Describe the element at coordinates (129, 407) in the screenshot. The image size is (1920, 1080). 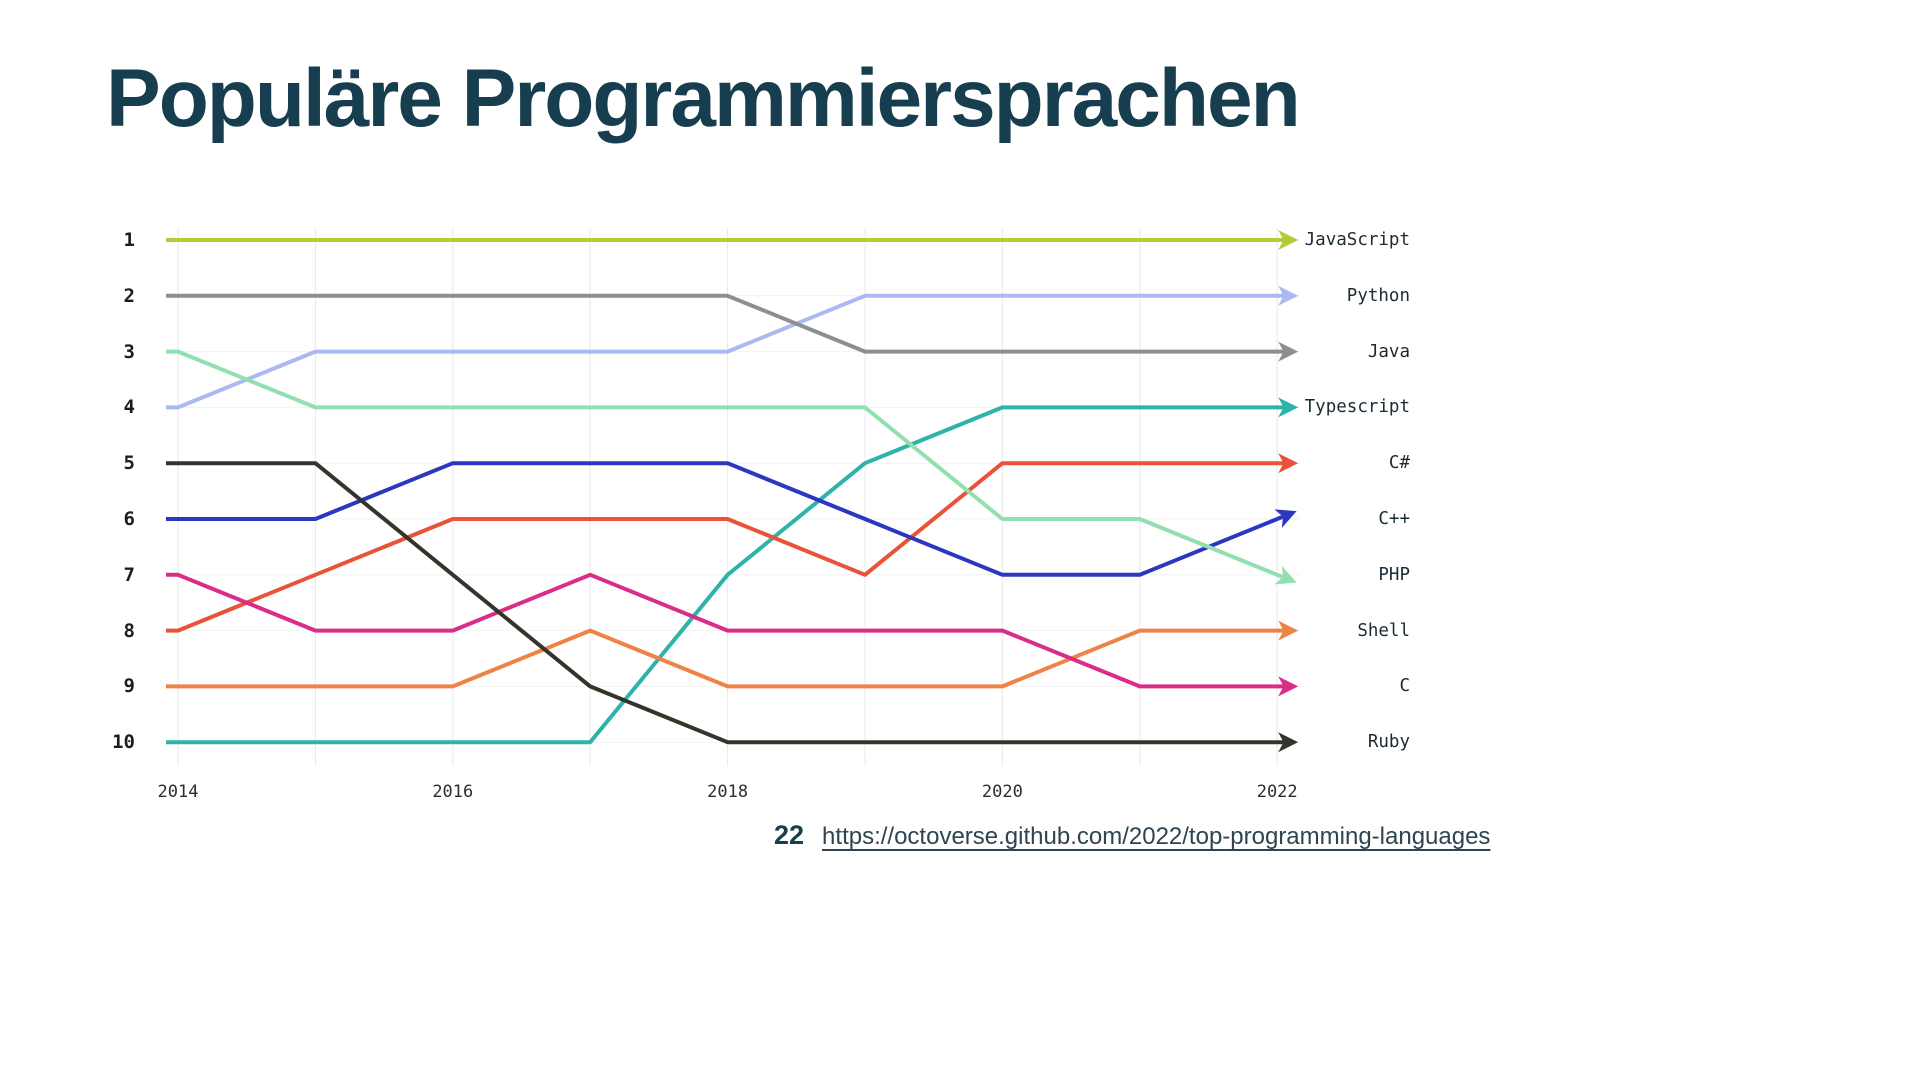
I see `y-axis-tick-4: 4` at that location.